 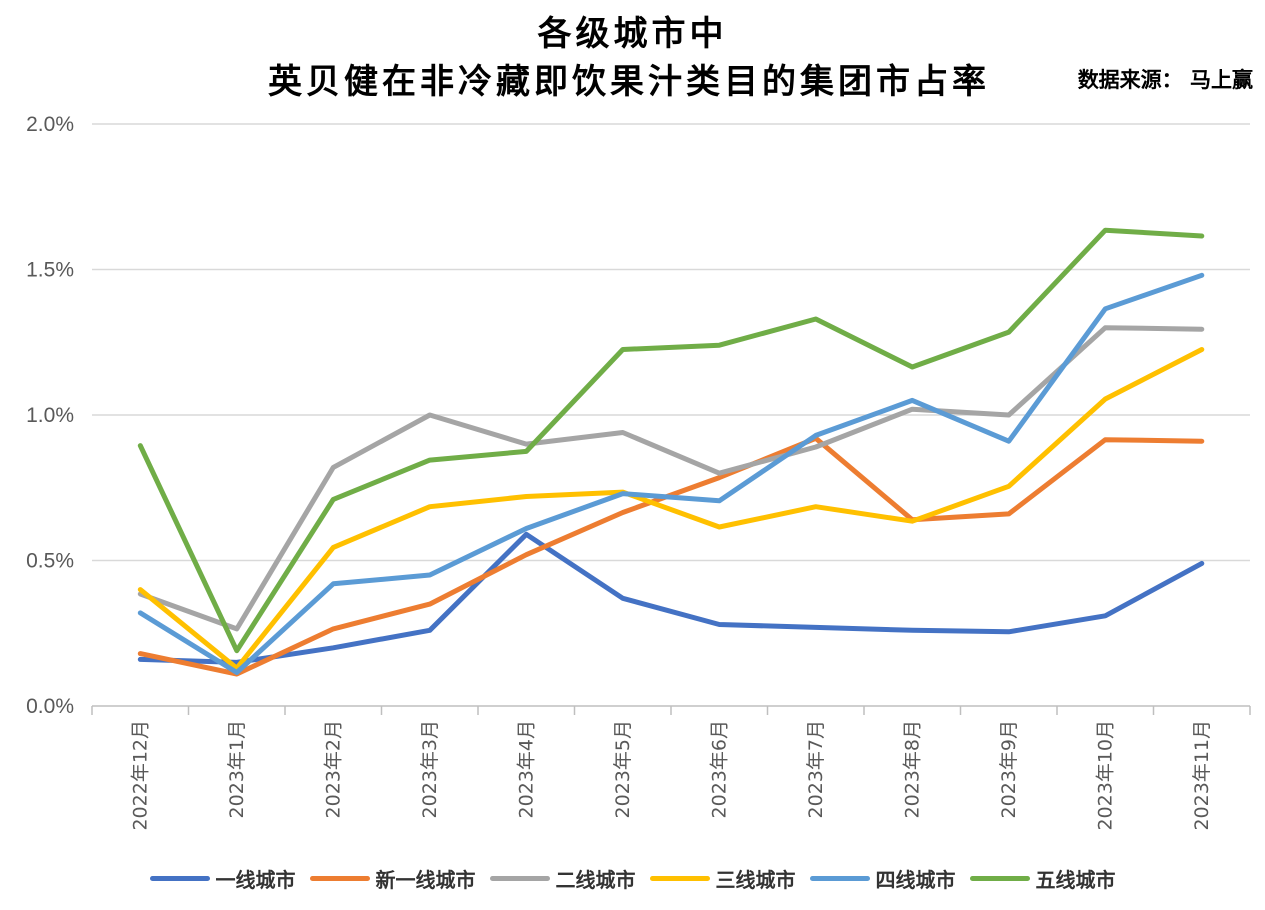 I want to click on chart-title-line1: 各级城市中, so click(x=632, y=34).